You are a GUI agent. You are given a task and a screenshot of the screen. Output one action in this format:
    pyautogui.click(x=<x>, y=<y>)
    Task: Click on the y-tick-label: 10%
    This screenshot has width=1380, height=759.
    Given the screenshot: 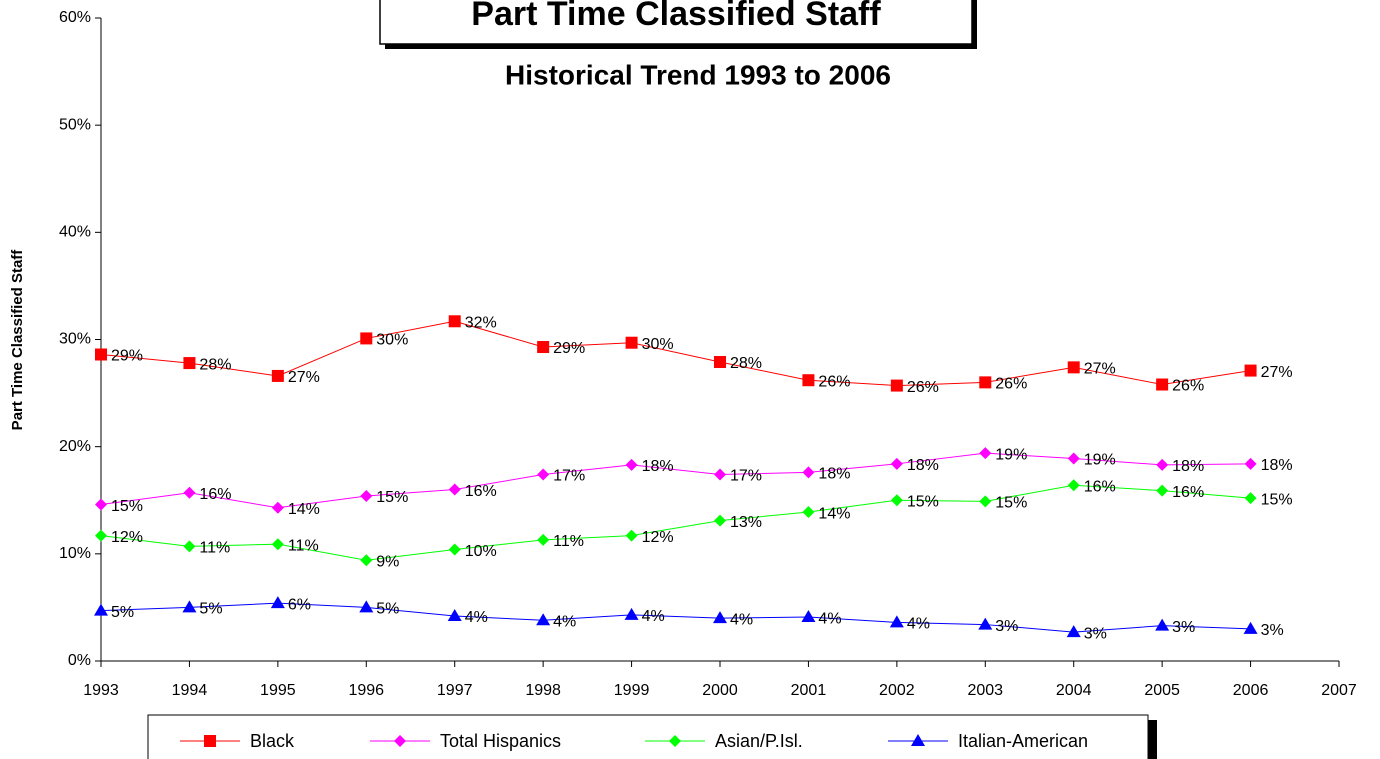 What is the action you would take?
    pyautogui.click(x=75, y=553)
    